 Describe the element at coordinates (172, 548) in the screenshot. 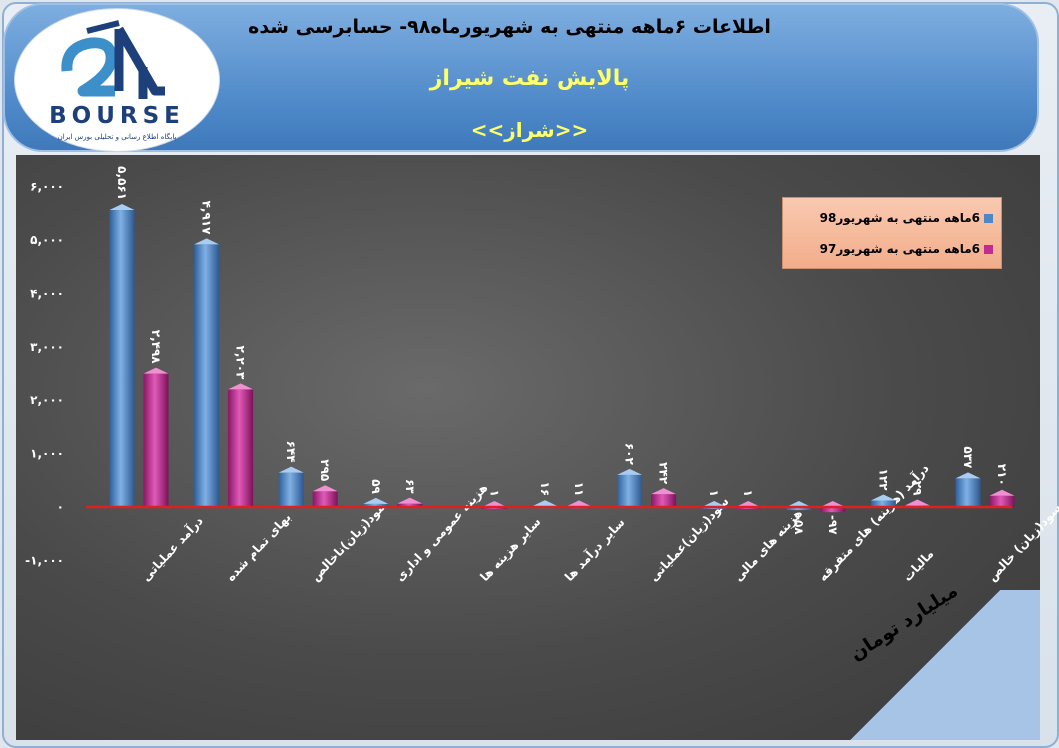

I see `x-category-label: درآمد عملیاتی` at that location.